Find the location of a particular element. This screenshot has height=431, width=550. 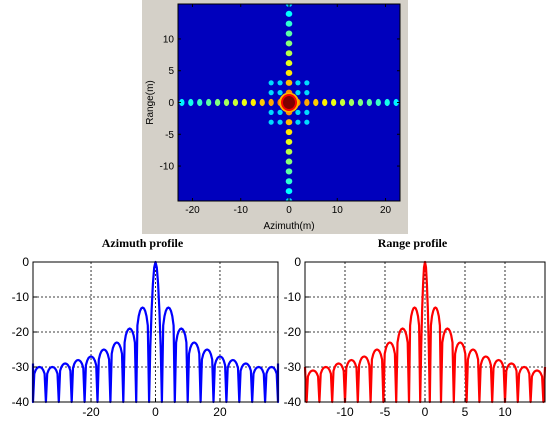

range-x-tick-label: 10 is located at coordinates (505, 412).